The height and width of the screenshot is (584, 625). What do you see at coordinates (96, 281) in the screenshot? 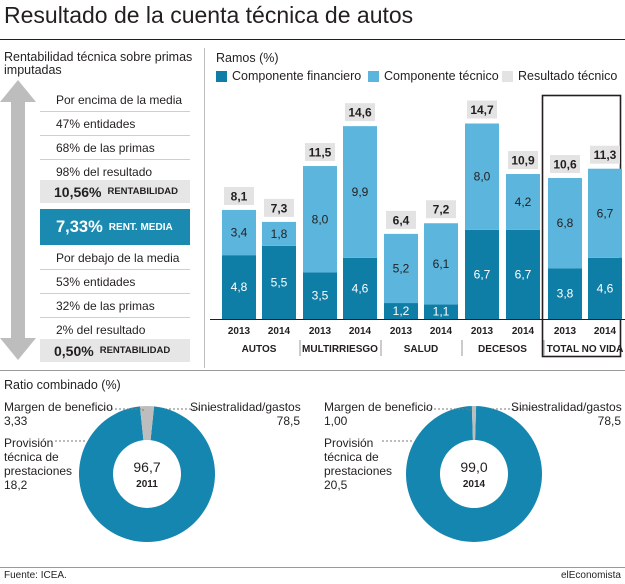
I see `below-item: 53% entidades` at bounding box center [96, 281].